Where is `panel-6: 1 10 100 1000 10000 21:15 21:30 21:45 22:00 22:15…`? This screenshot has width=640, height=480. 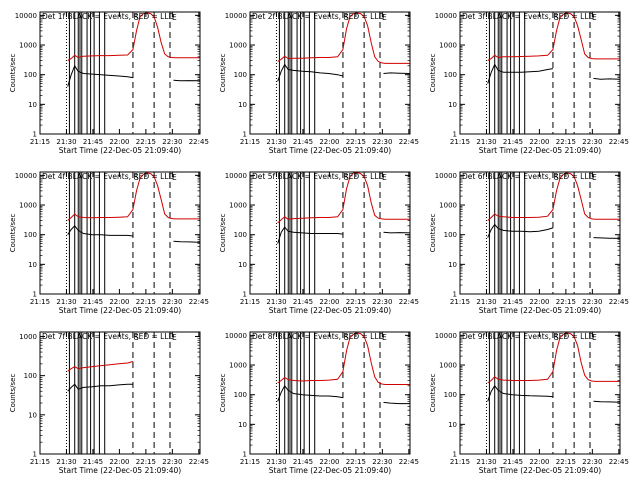
panel-6: 1 10 100 1000 10000 21:15 21:30 21:45 22:00 22:15… is located at coordinates (529, 243).